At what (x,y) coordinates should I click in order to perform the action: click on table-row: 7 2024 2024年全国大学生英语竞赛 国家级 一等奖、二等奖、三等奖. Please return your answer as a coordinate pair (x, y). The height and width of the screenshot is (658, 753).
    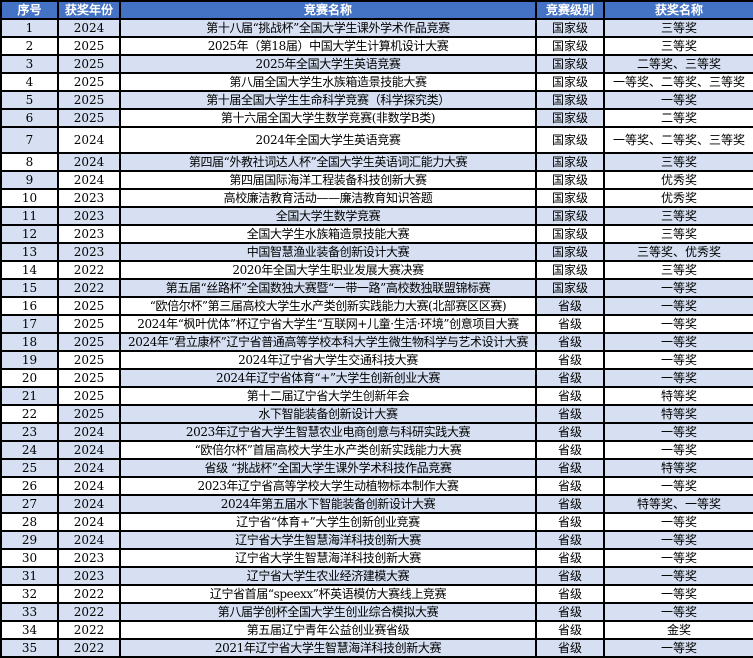
    Looking at the image, I should click on (376, 140).